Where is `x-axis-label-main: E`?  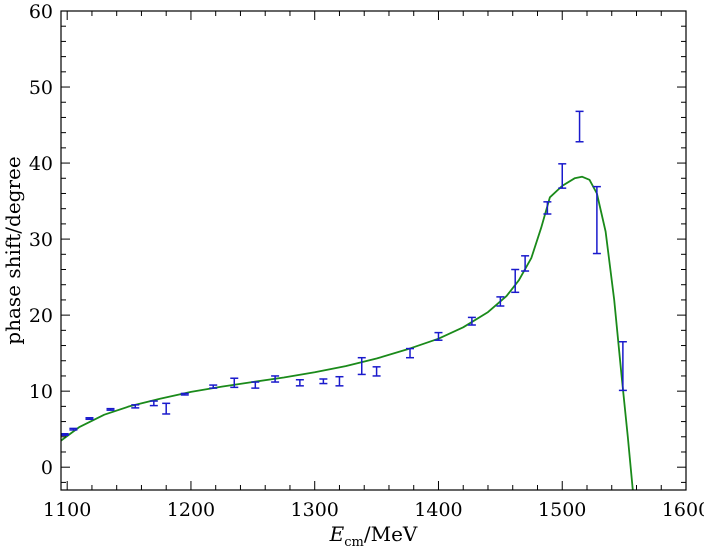 x-axis-label-main: E is located at coordinates (337, 534).